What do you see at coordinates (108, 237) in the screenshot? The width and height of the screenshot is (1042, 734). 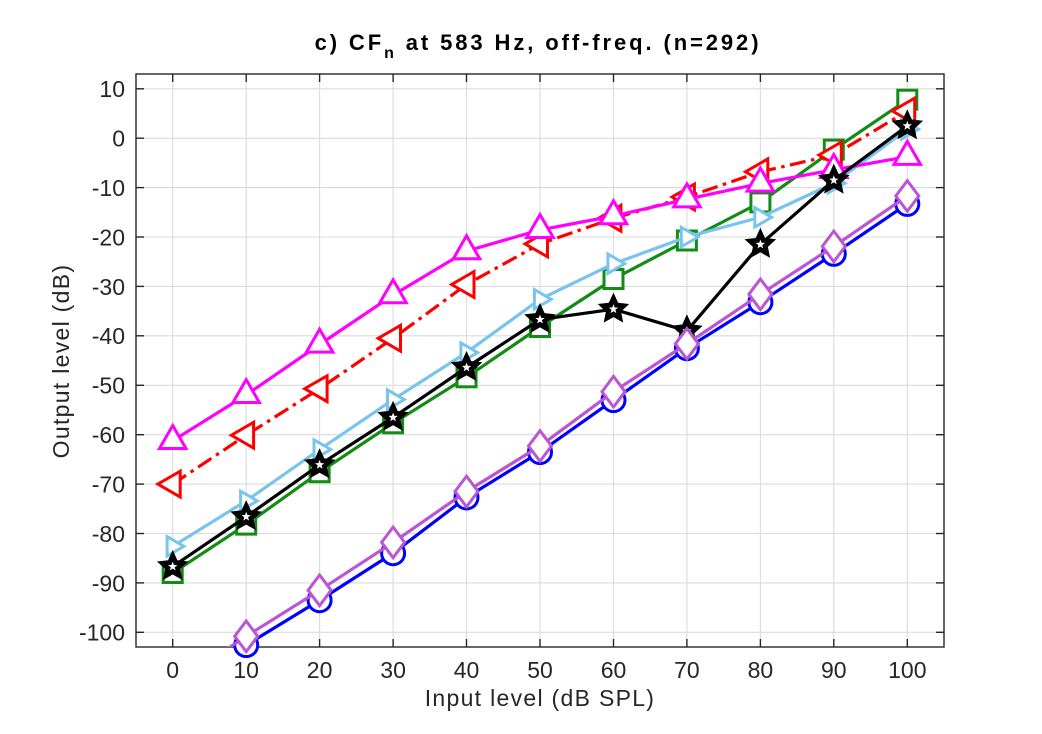 I see `svg-text: -20` at bounding box center [108, 237].